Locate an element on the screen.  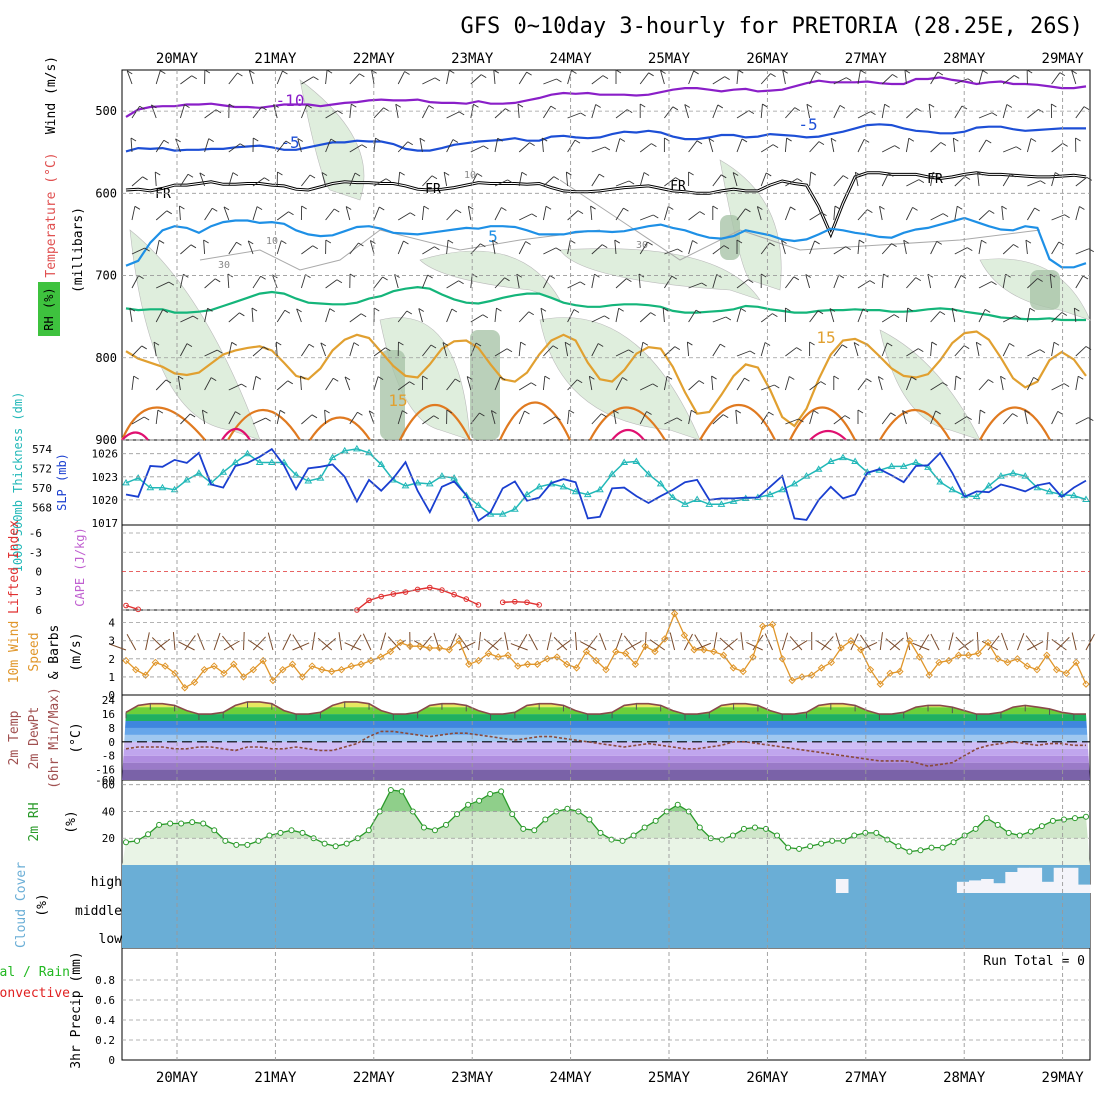
legend-temperature: Temperature (°C) is located at coordinates (51, 214).